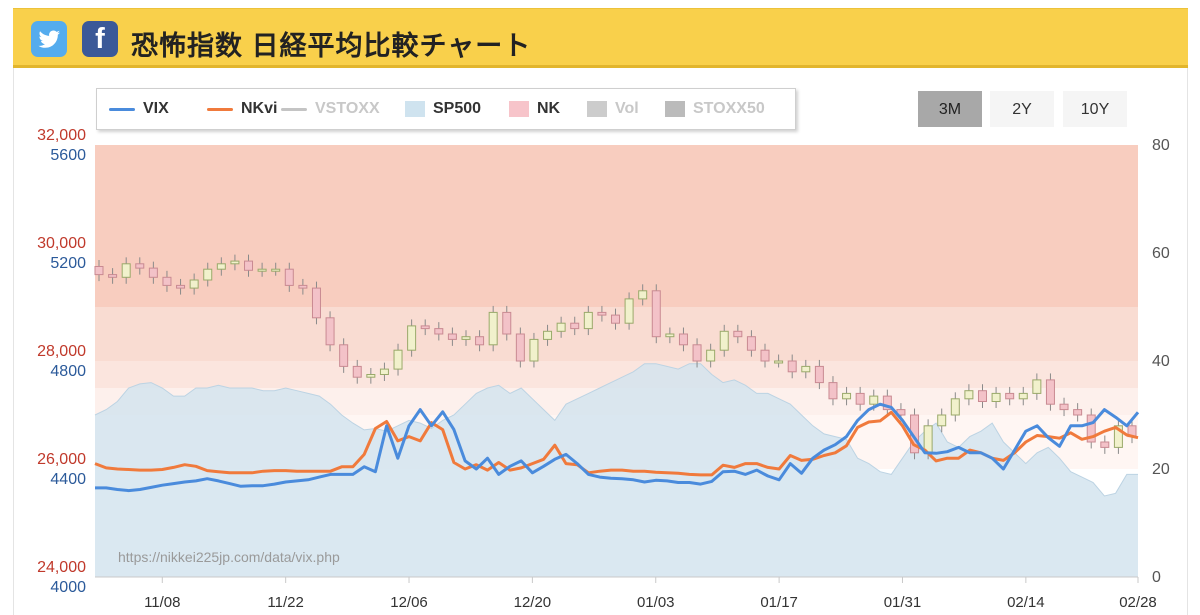 The image size is (1200, 615). What do you see at coordinates (68, 263) in the screenshot?
I see `y-axis-sp500-label: 5200` at bounding box center [68, 263].